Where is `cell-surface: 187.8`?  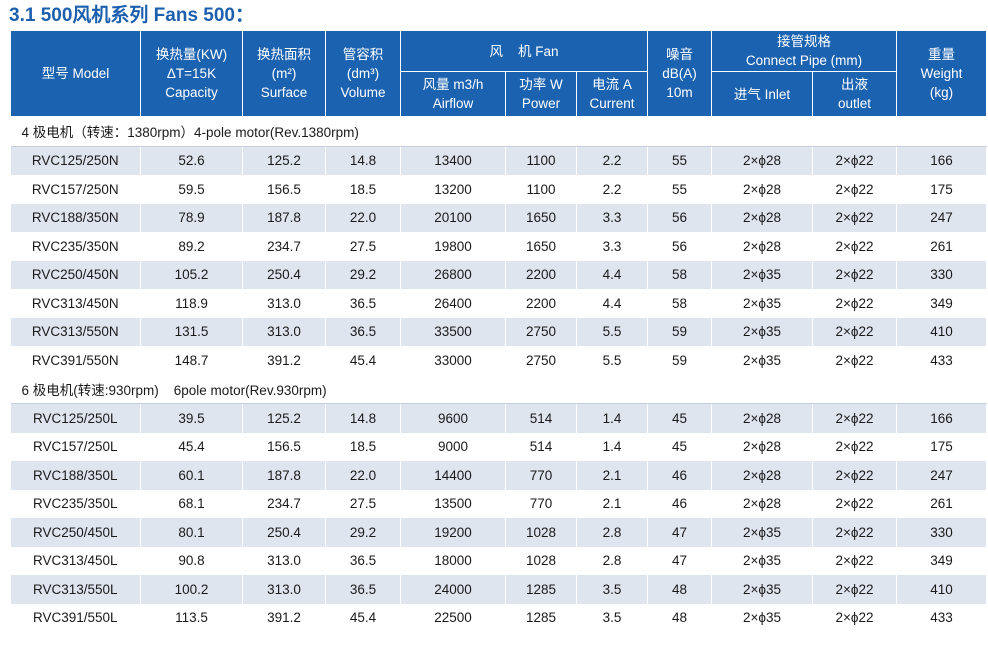 cell-surface: 187.8 is located at coordinates (284, 475).